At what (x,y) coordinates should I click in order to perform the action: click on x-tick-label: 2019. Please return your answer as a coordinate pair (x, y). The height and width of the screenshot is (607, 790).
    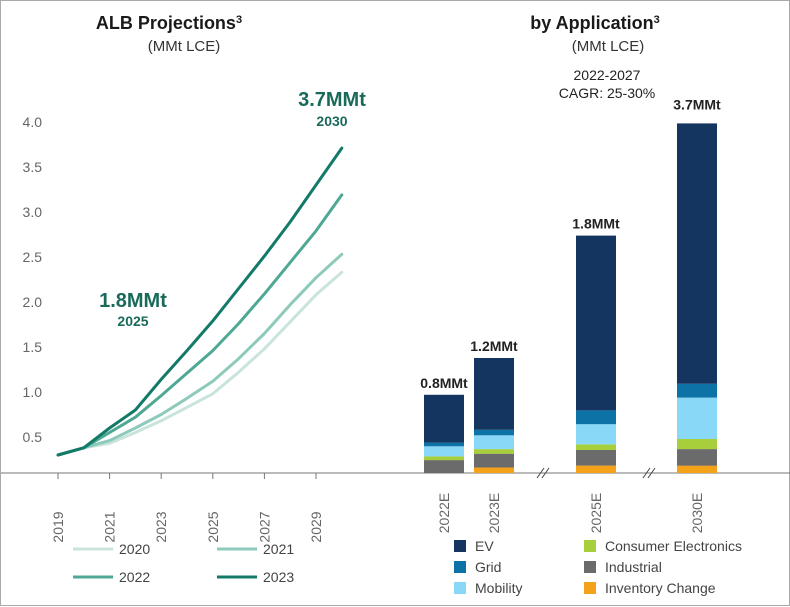
    Looking at the image, I should click on (58, 526).